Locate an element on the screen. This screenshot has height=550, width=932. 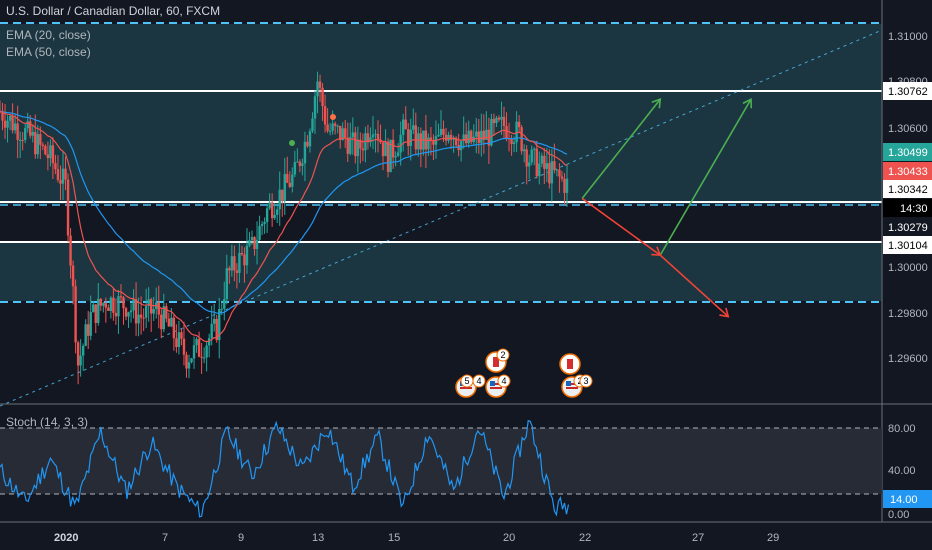
event-count-4: 4 is located at coordinates (504, 381).